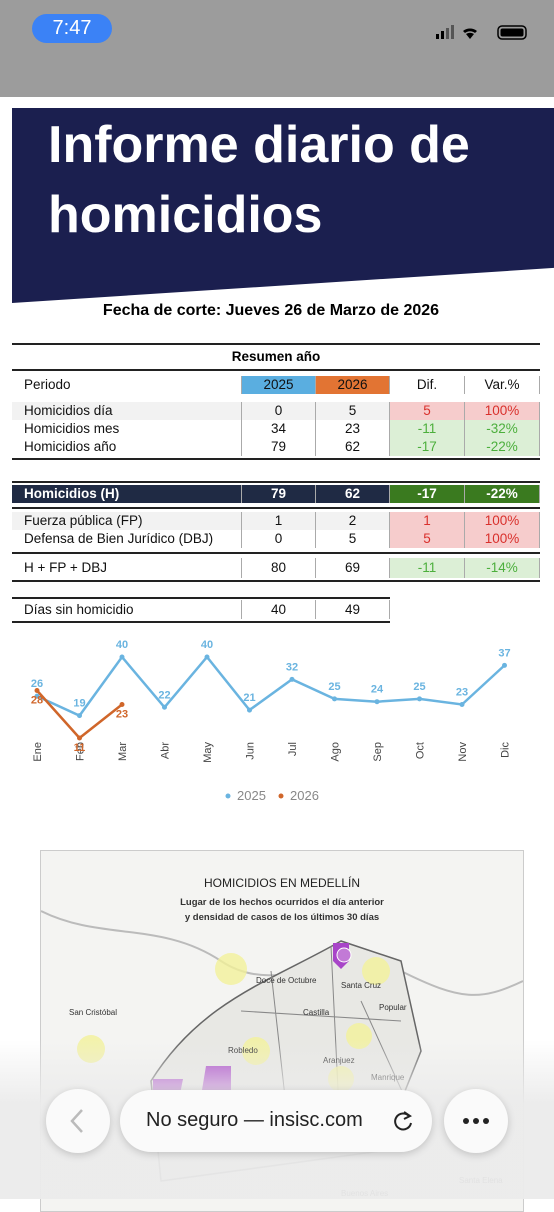  Describe the element at coordinates (93, 1012) in the screenshot. I see `map-label: San Cristóbal` at that location.